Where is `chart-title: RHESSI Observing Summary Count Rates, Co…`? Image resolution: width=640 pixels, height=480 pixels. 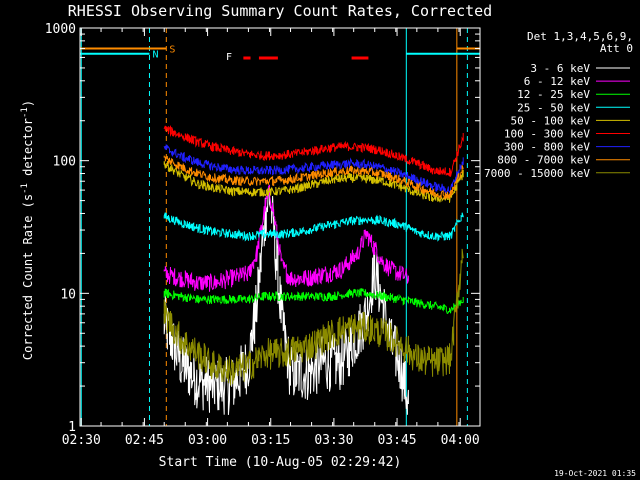
chart-title: RHESSI Observing Summary Count Rates, Co… is located at coordinates (280, 11).